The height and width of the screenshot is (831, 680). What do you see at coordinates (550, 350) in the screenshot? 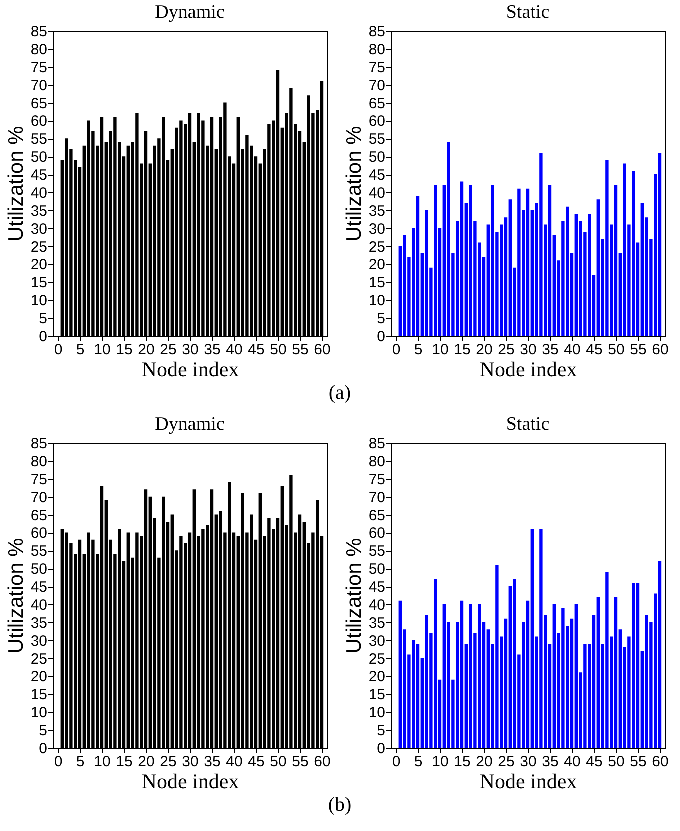
I see `x-tick-label: 35` at bounding box center [550, 350].